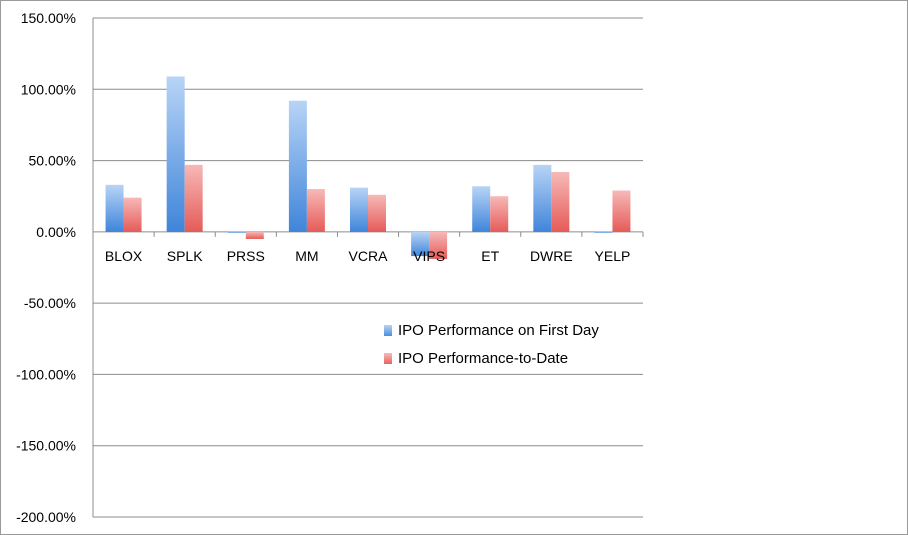  Describe the element at coordinates (542, 198) in the screenshot. I see `bar-first-day-dwre` at that location.